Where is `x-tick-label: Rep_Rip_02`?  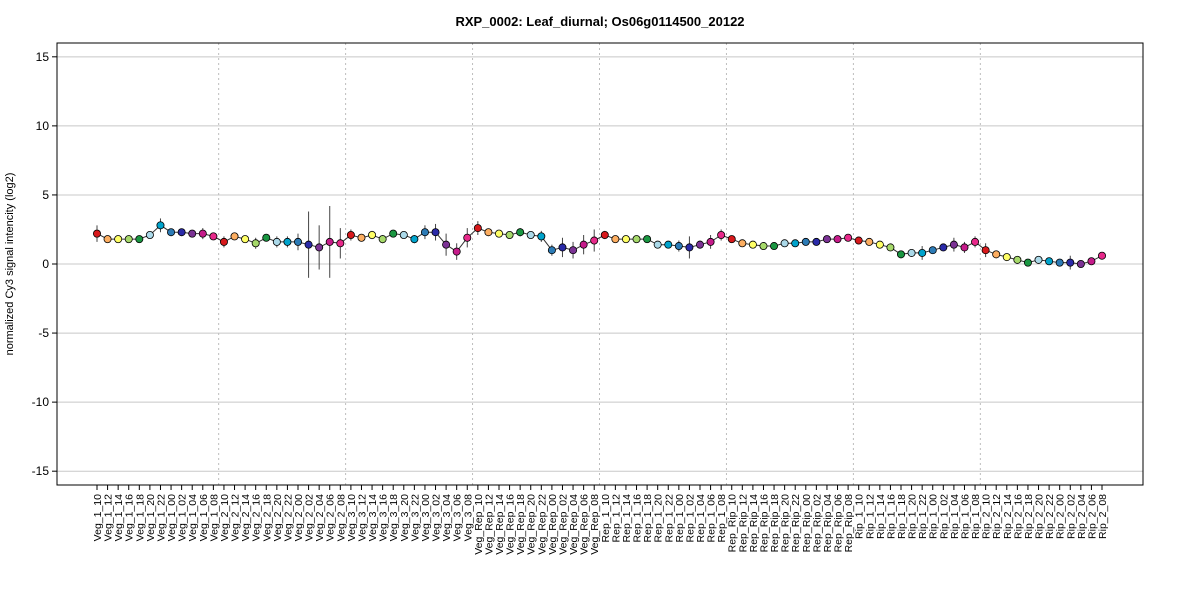
x-tick-label: Rep_Rip_02 is located at coordinates (817, 523).